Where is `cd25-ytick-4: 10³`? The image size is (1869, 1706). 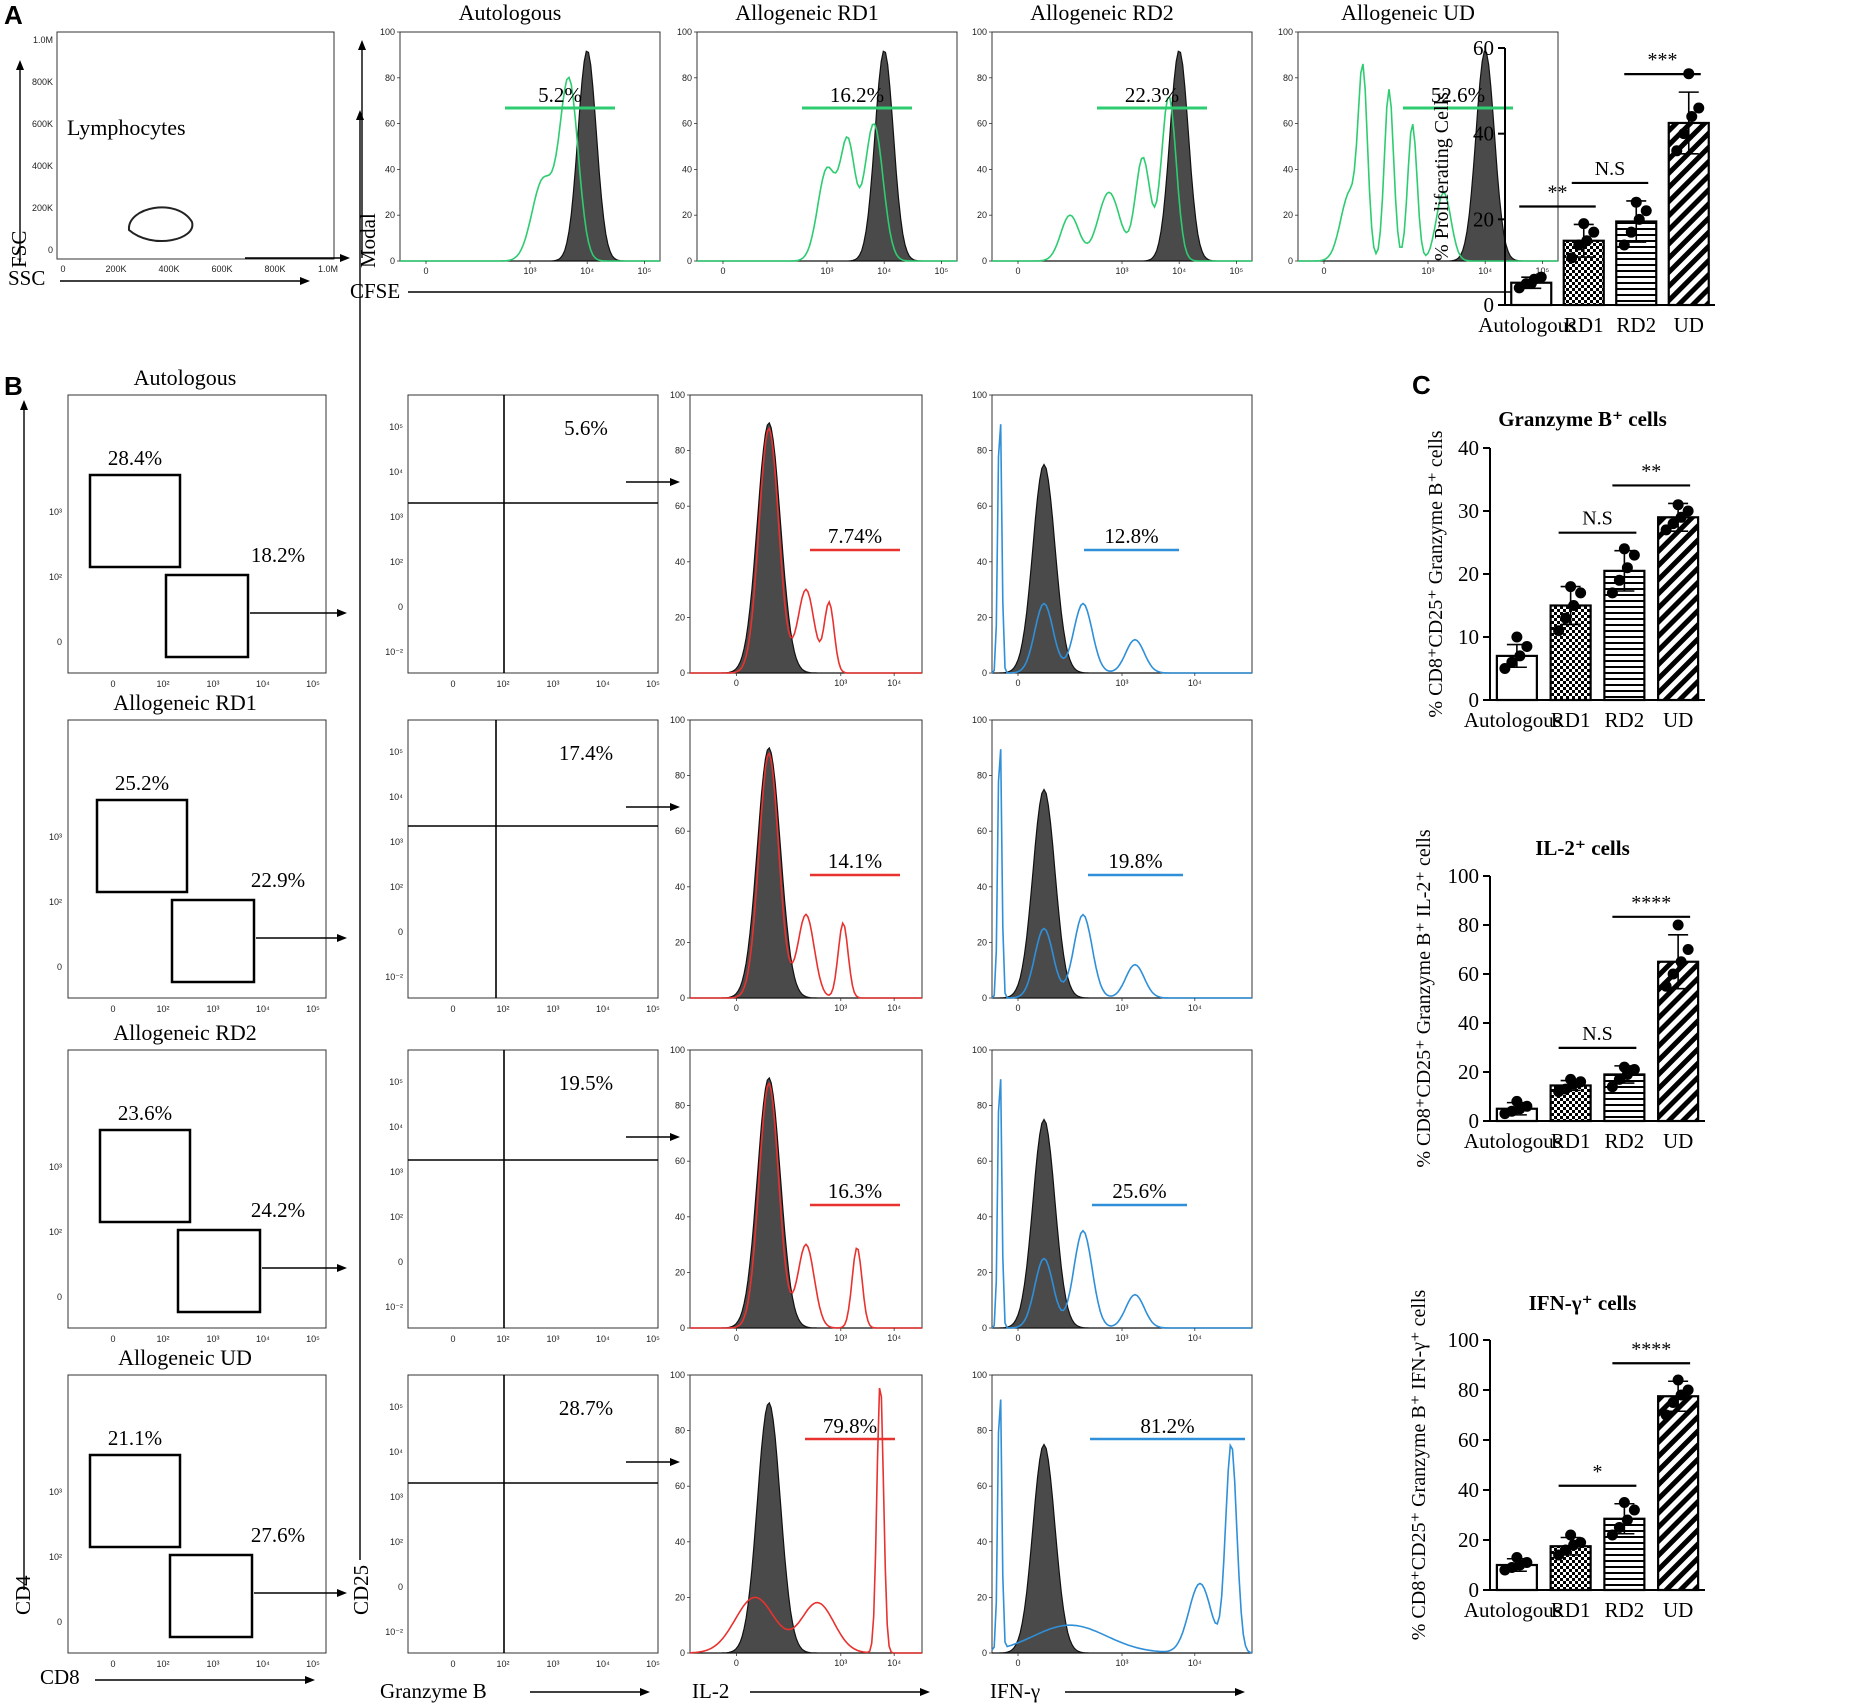 cd25-ytick-4: 10³ is located at coordinates (396, 1497).